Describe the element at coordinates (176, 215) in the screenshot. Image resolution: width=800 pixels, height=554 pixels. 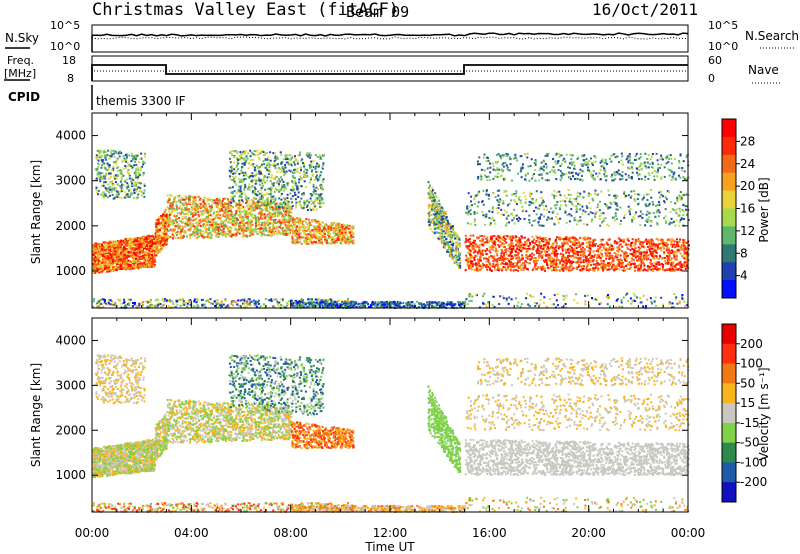
I see `power-cell-2037` at that location.